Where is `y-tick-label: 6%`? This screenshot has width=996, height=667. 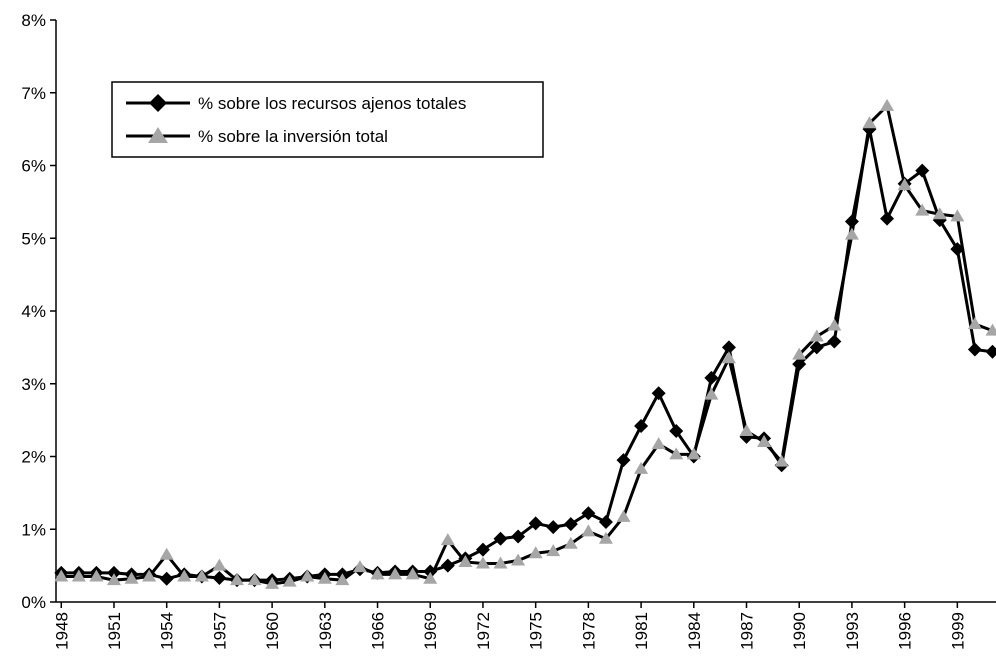 y-tick-label: 6% is located at coordinates (33, 166).